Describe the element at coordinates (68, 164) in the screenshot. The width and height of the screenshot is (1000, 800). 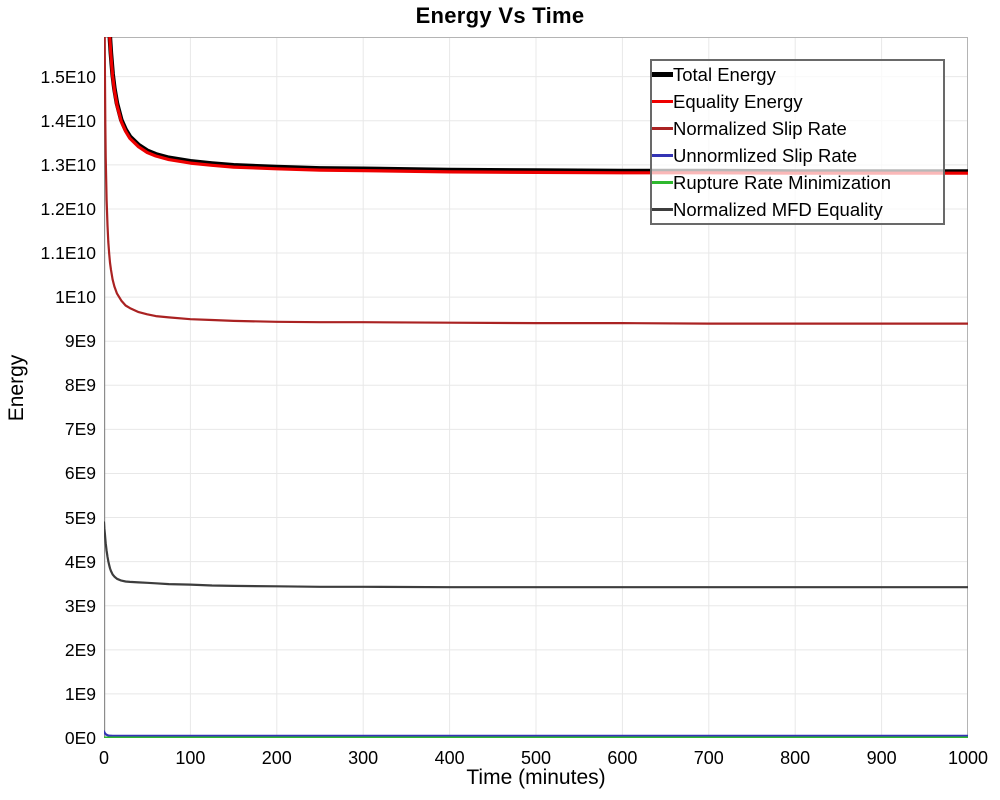
I see `y-tick-label: 1.3E10` at that location.